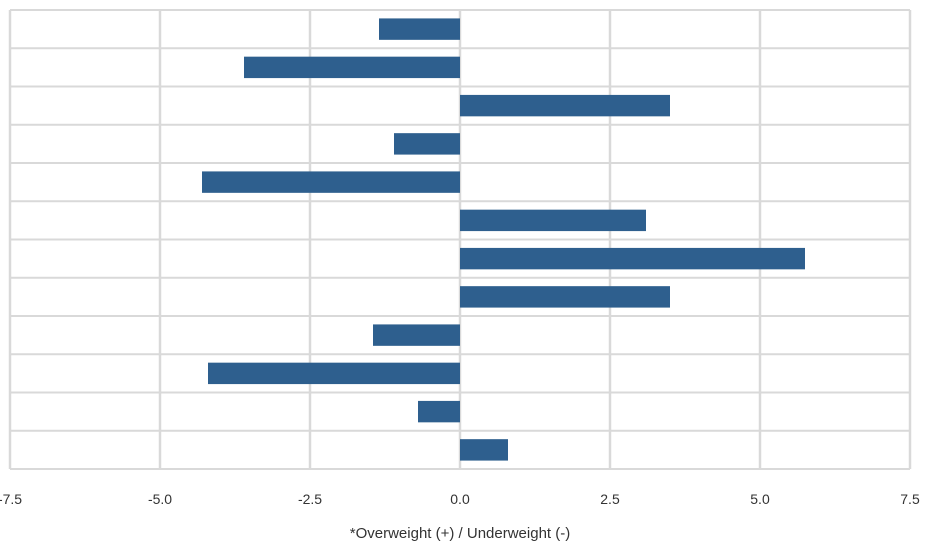  Describe the element at coordinates (760, 499) in the screenshot. I see `x-tick-label: 5.0` at that location.